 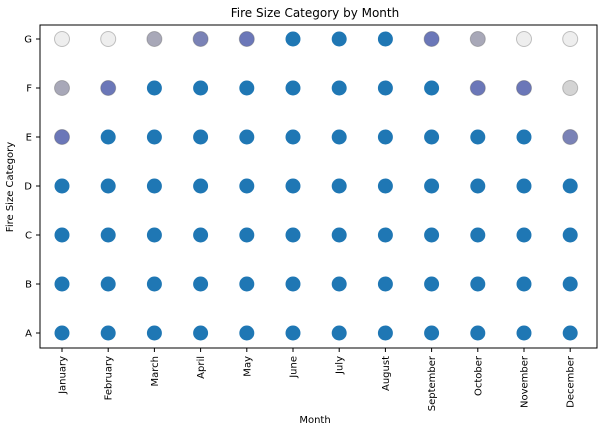 What do you see at coordinates (28, 40) in the screenshot?
I see `y-tick-label: G` at bounding box center [28, 40].